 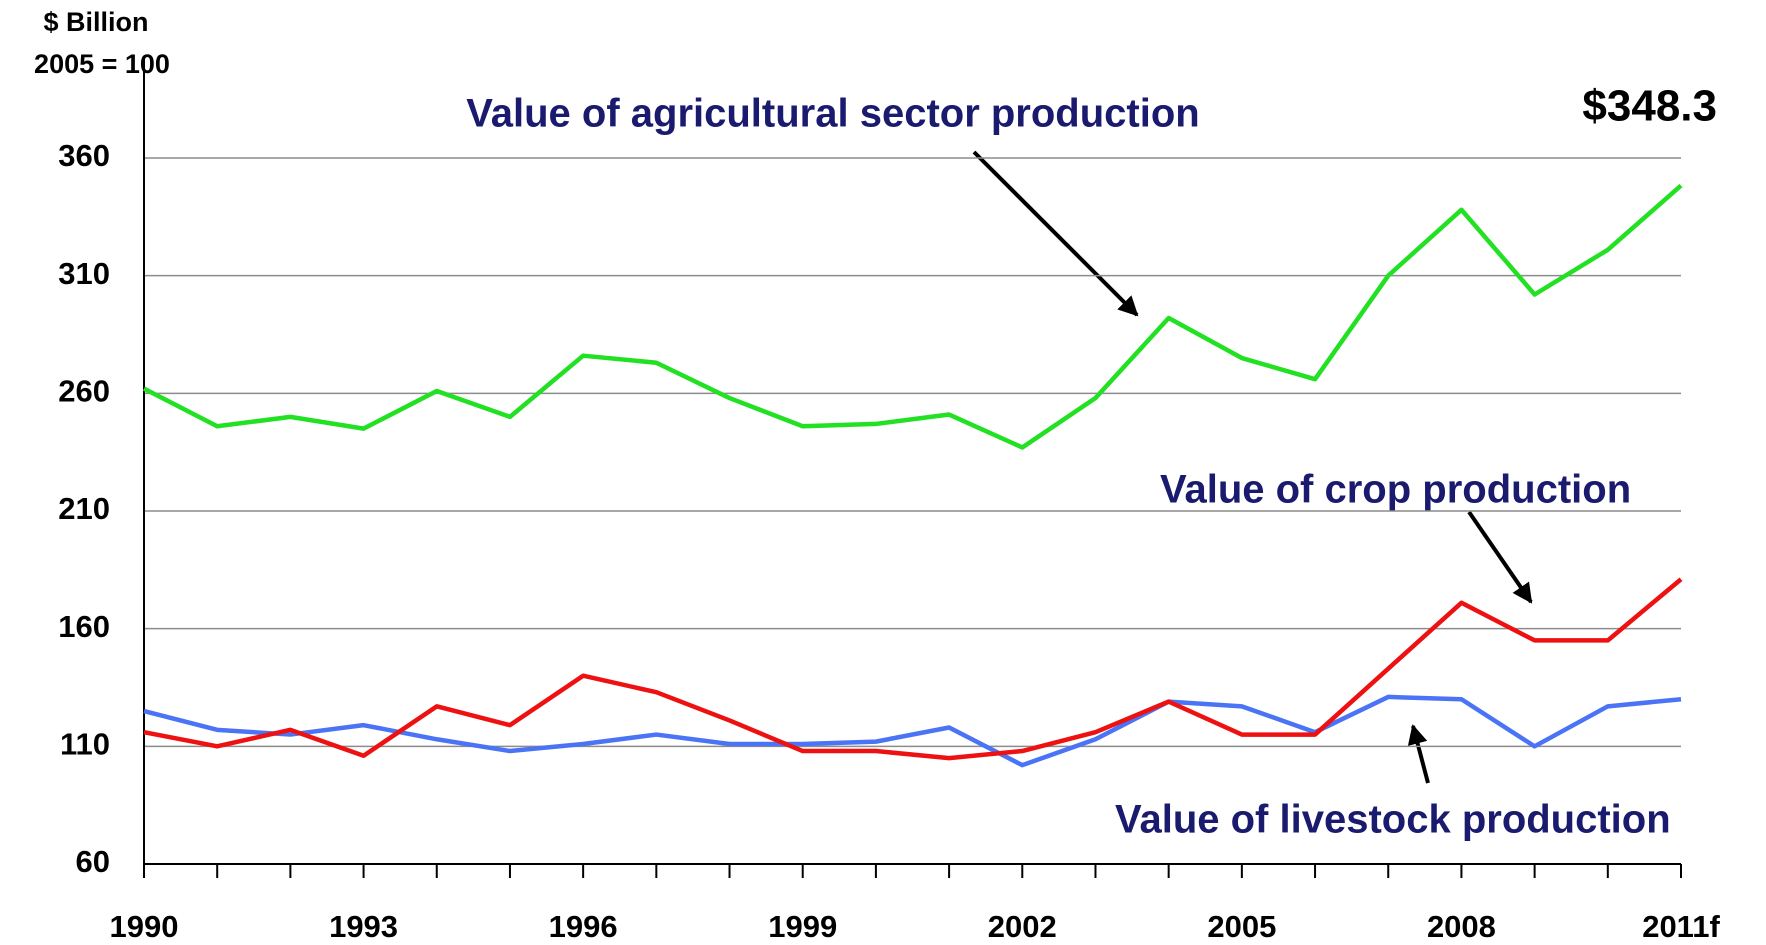 I want to click on y-tick-label: 360, so click(x=84, y=155).